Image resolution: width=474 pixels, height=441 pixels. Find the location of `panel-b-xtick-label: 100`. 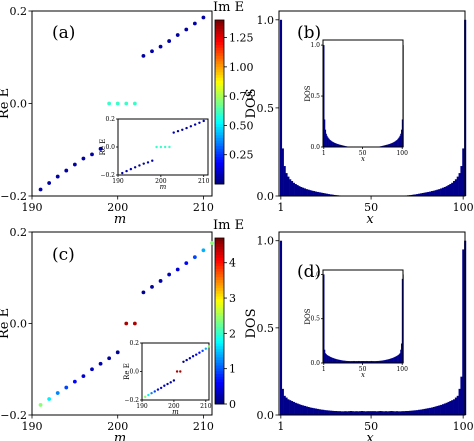

panel-b-xtick-label: 100 is located at coordinates (463, 207).